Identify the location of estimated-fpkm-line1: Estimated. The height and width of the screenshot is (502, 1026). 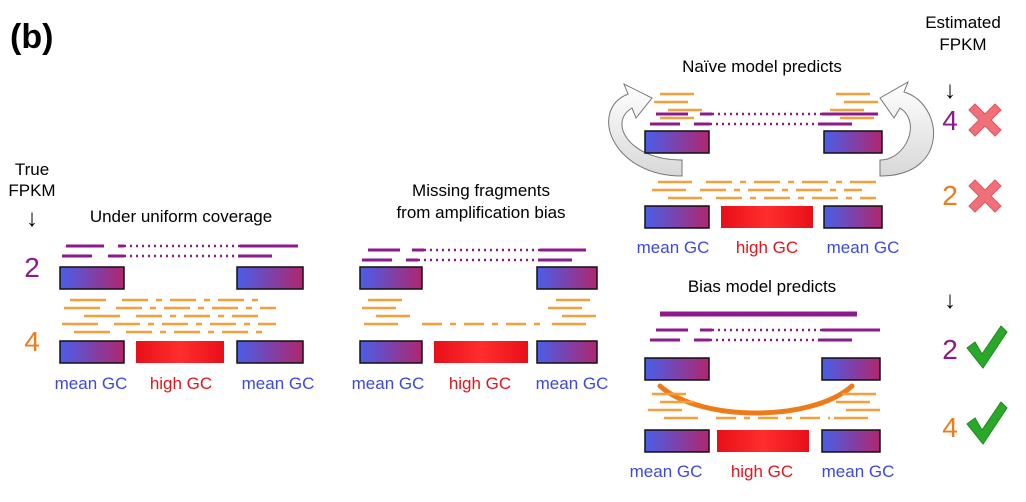
(963, 22).